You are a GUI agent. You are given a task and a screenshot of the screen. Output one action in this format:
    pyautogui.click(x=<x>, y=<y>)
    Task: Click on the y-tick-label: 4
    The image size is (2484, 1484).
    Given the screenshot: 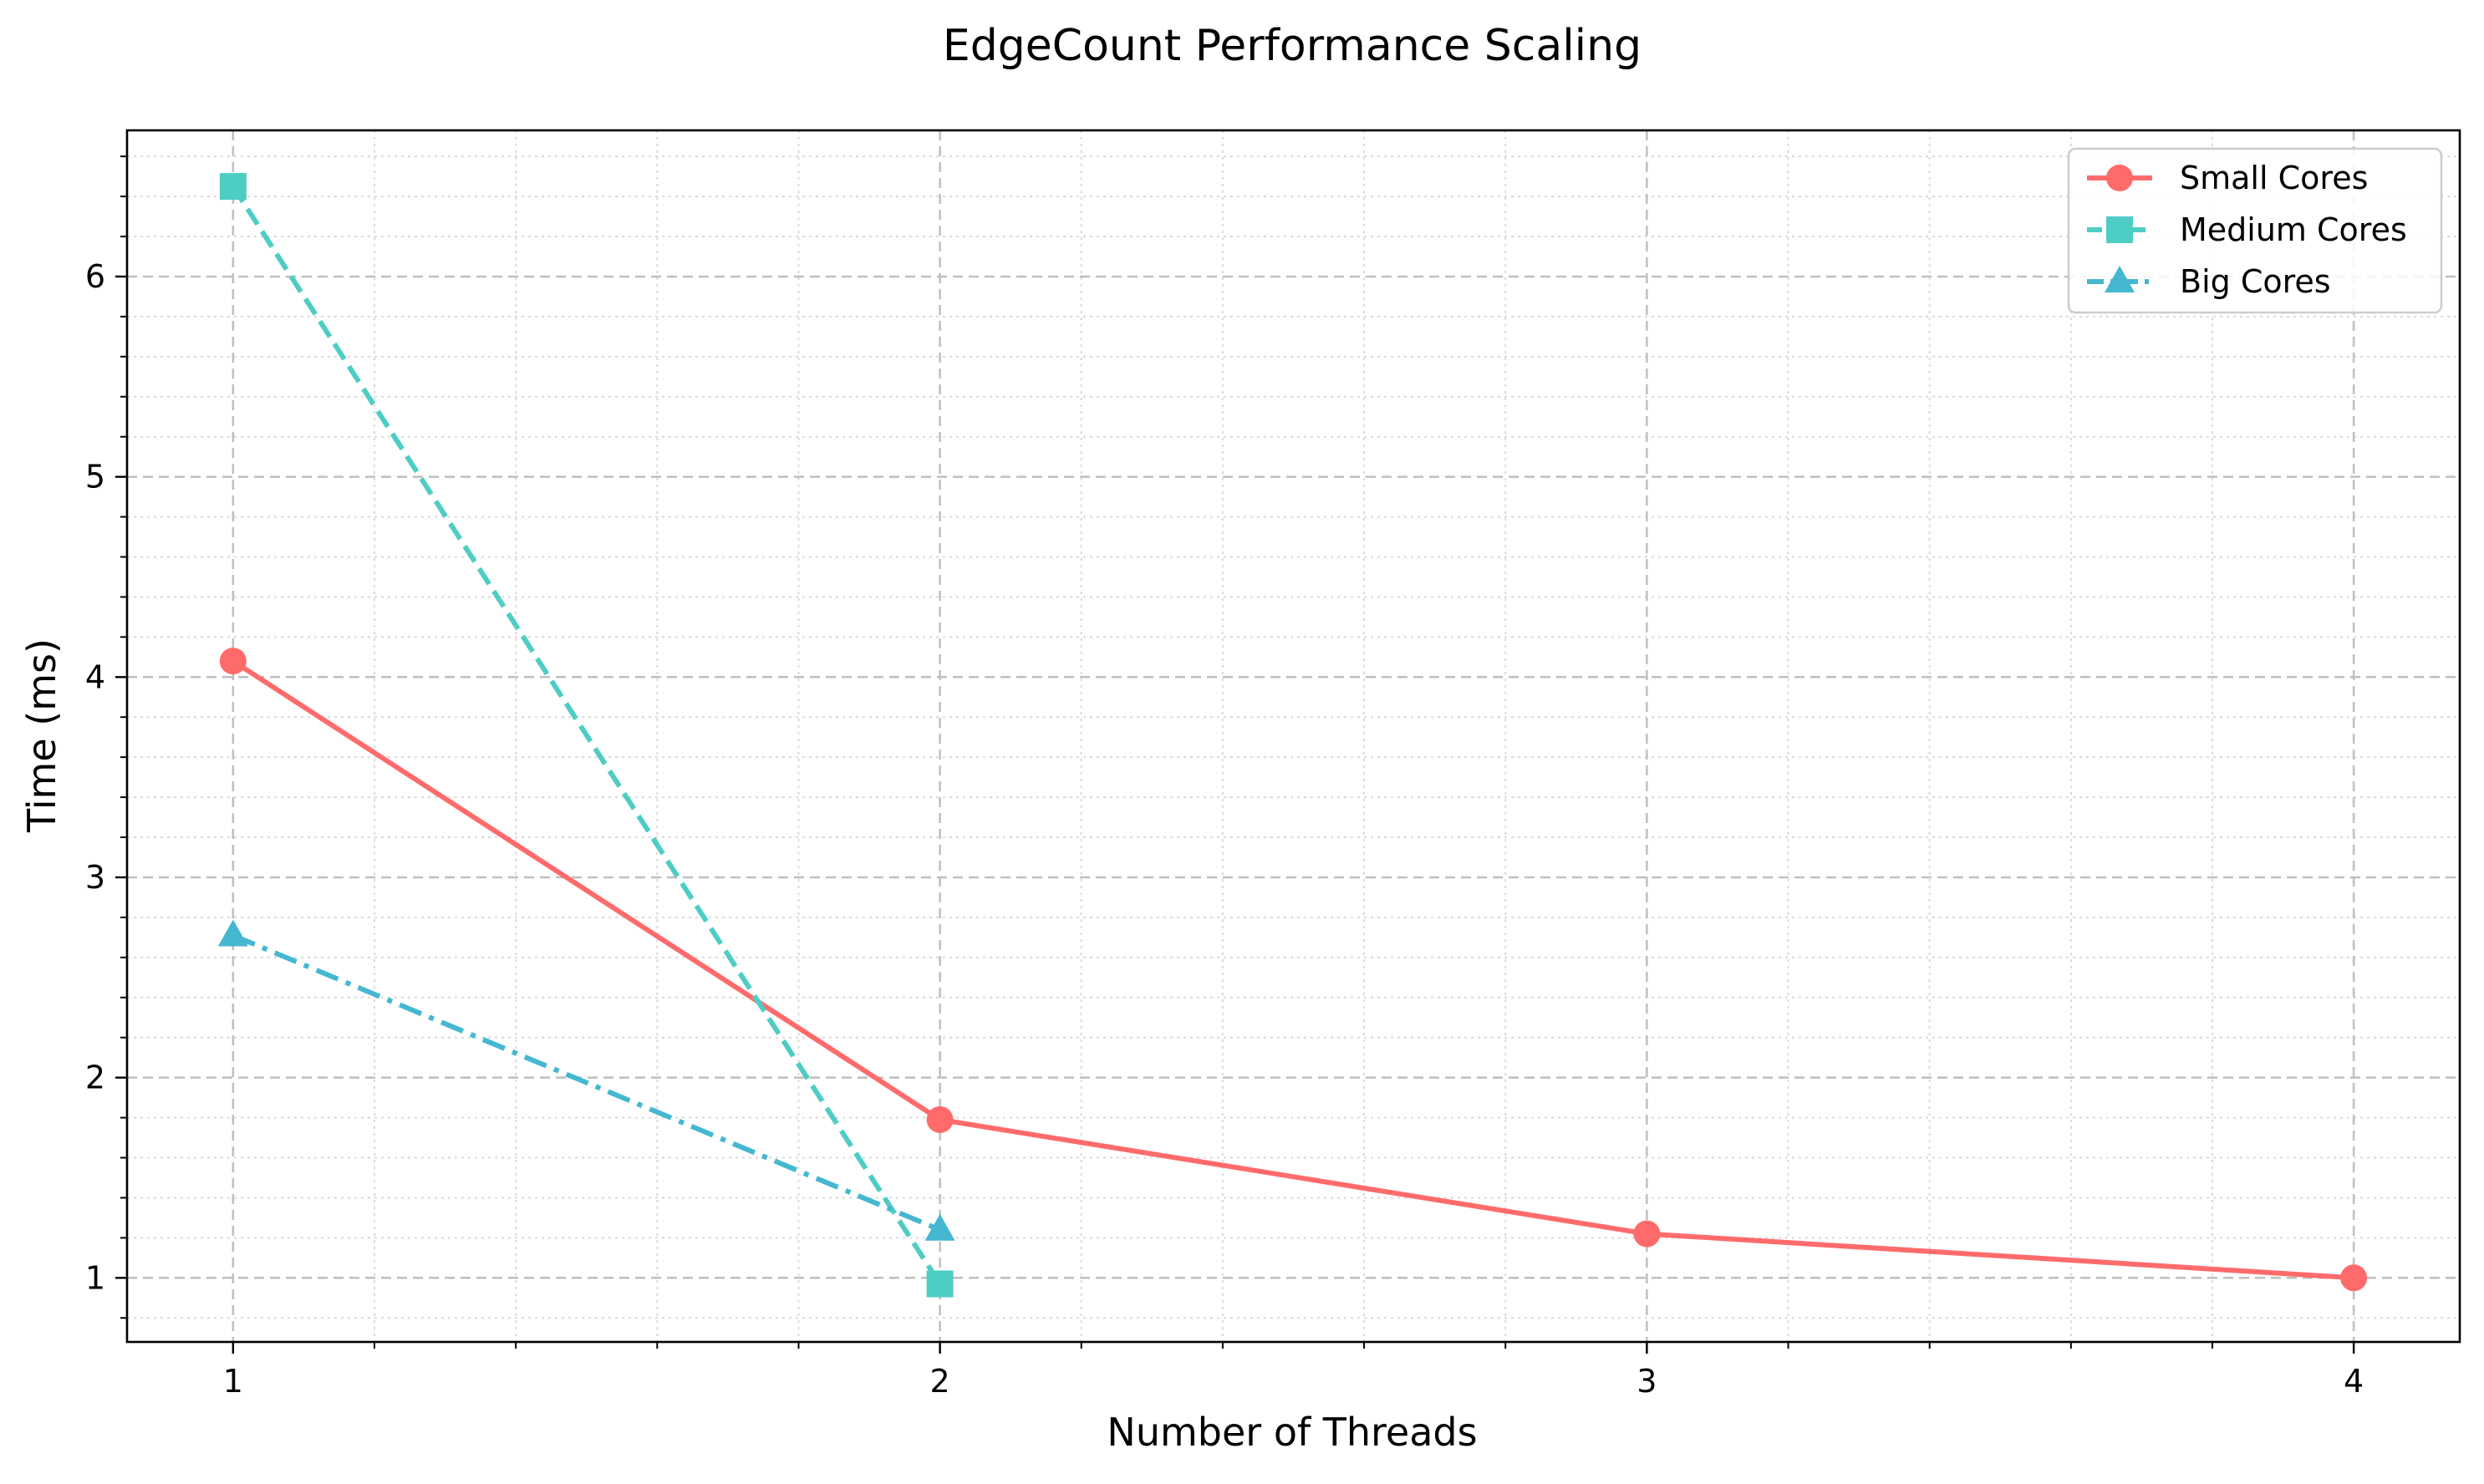 What is the action you would take?
    pyautogui.click(x=95, y=676)
    